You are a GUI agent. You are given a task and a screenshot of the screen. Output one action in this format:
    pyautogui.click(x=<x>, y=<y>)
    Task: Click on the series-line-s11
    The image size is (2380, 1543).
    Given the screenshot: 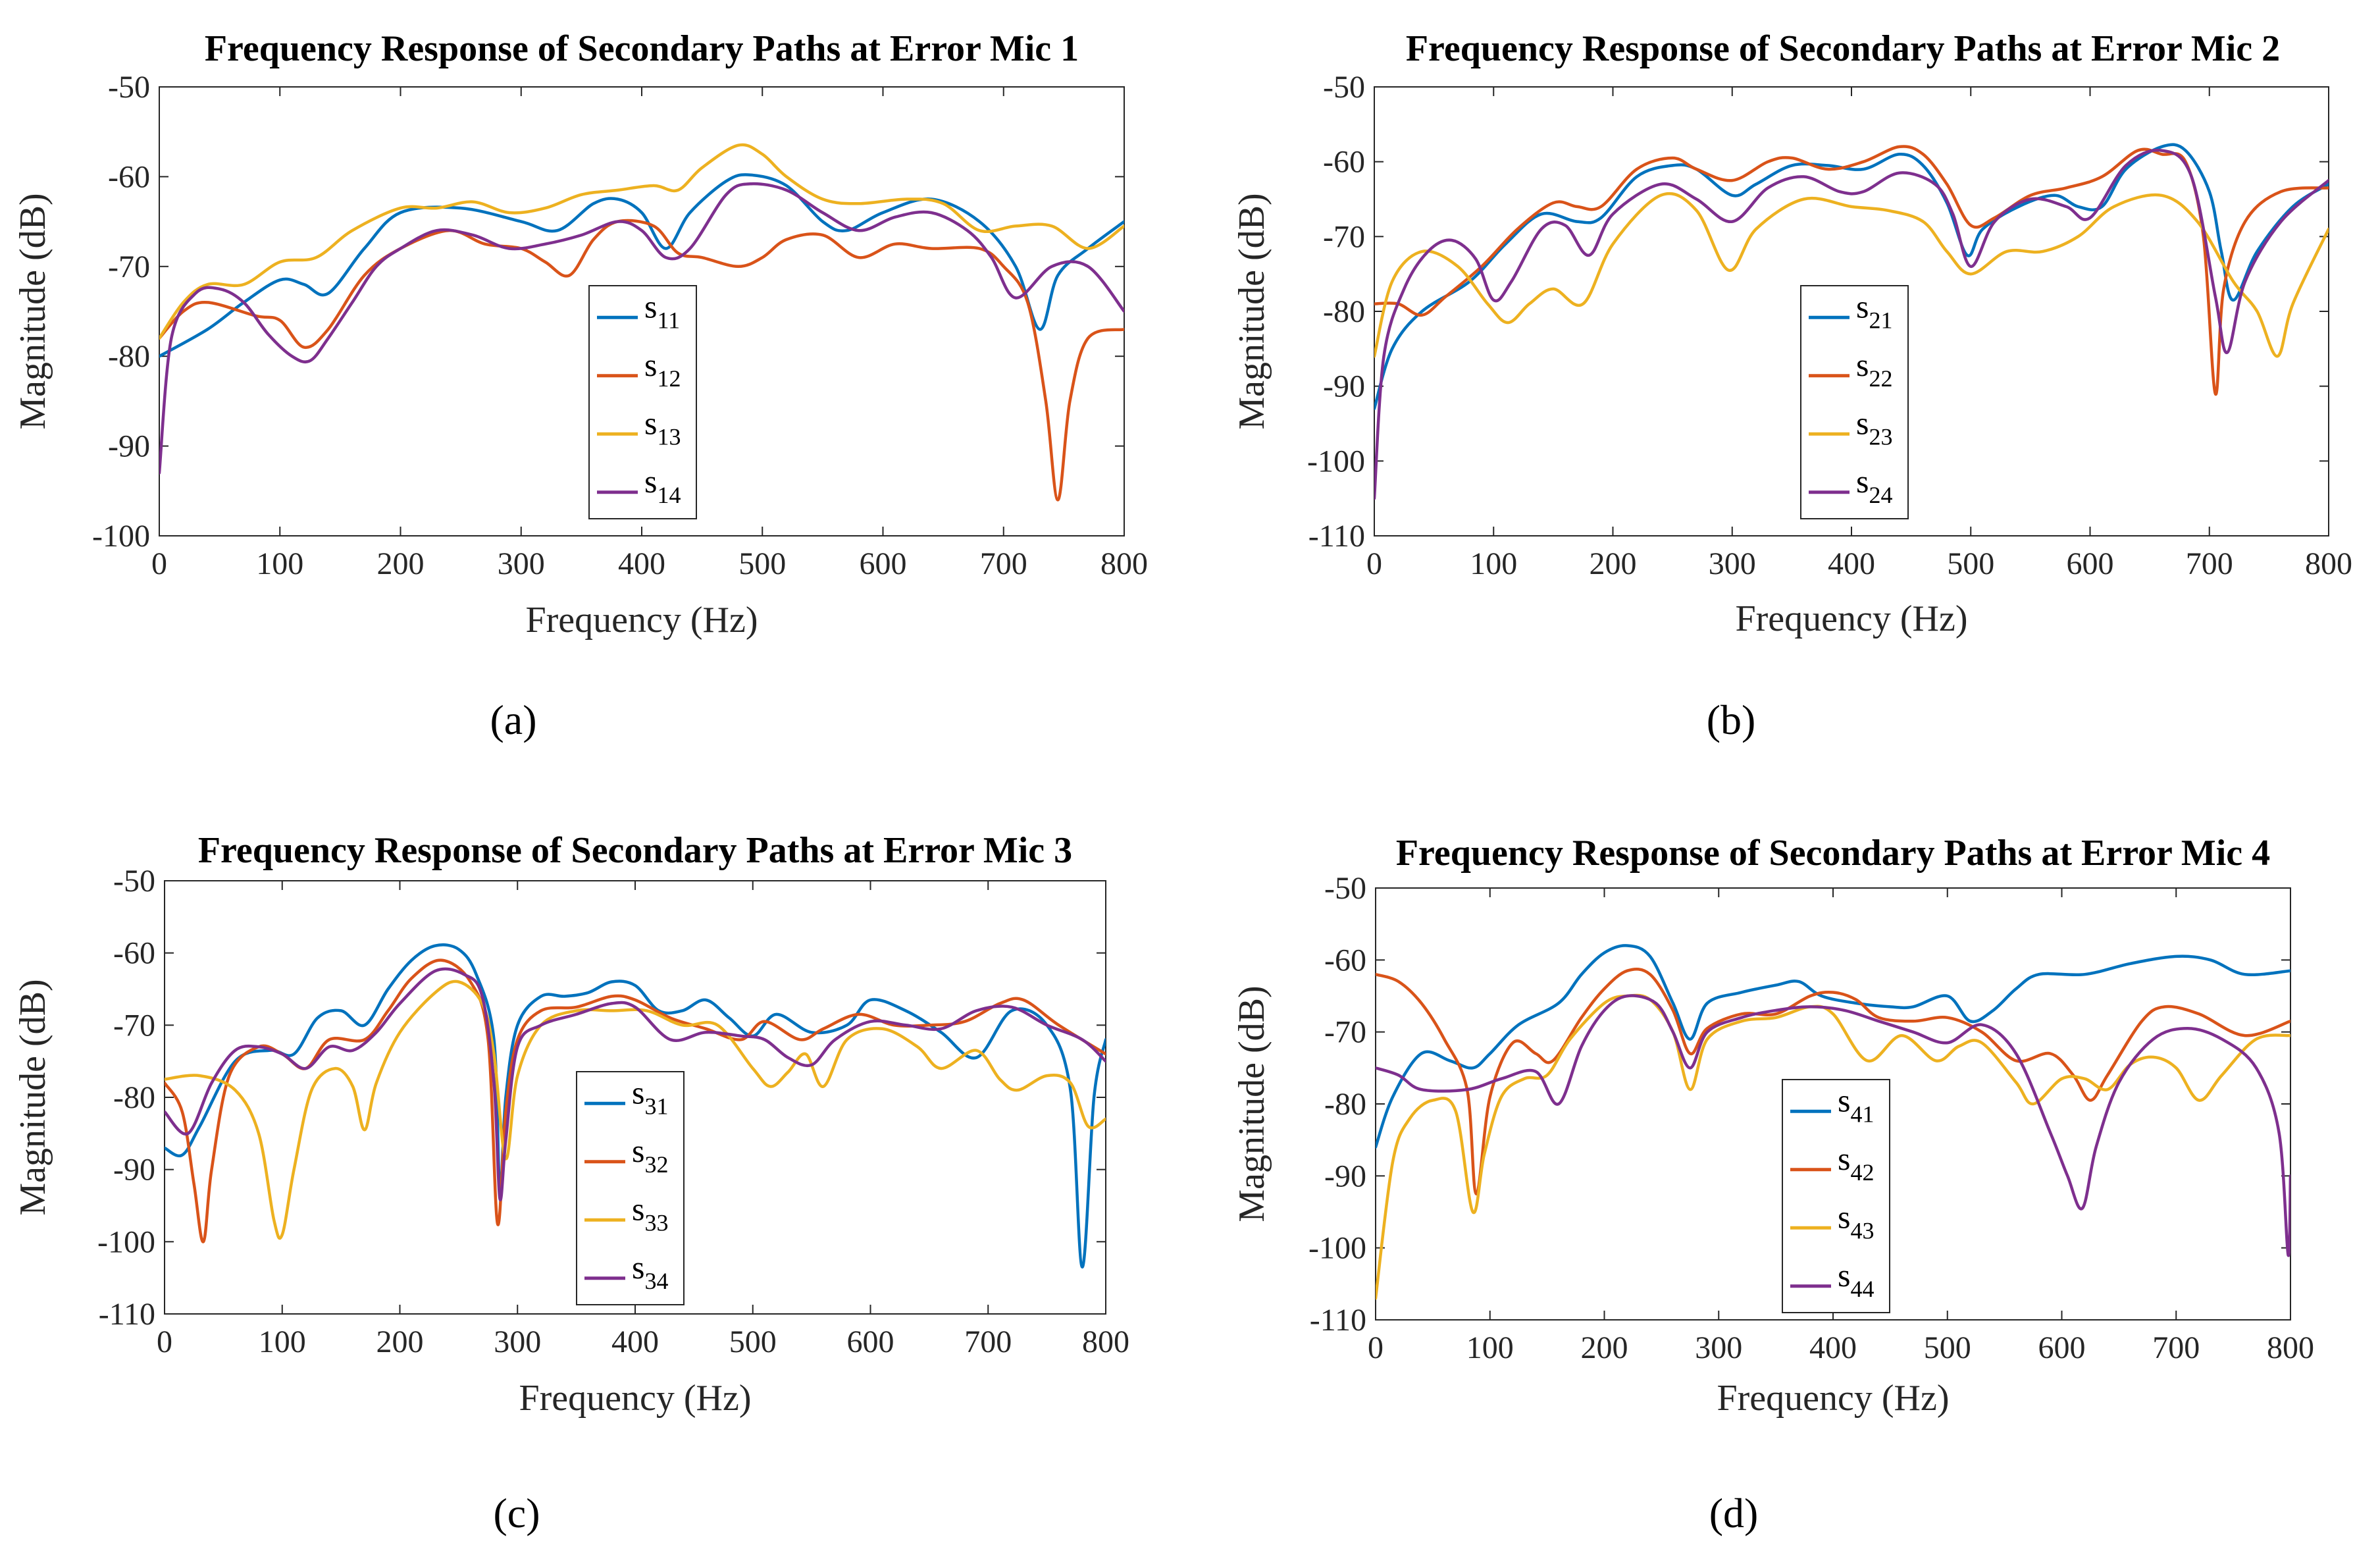 What is the action you would take?
    pyautogui.click(x=641, y=265)
    